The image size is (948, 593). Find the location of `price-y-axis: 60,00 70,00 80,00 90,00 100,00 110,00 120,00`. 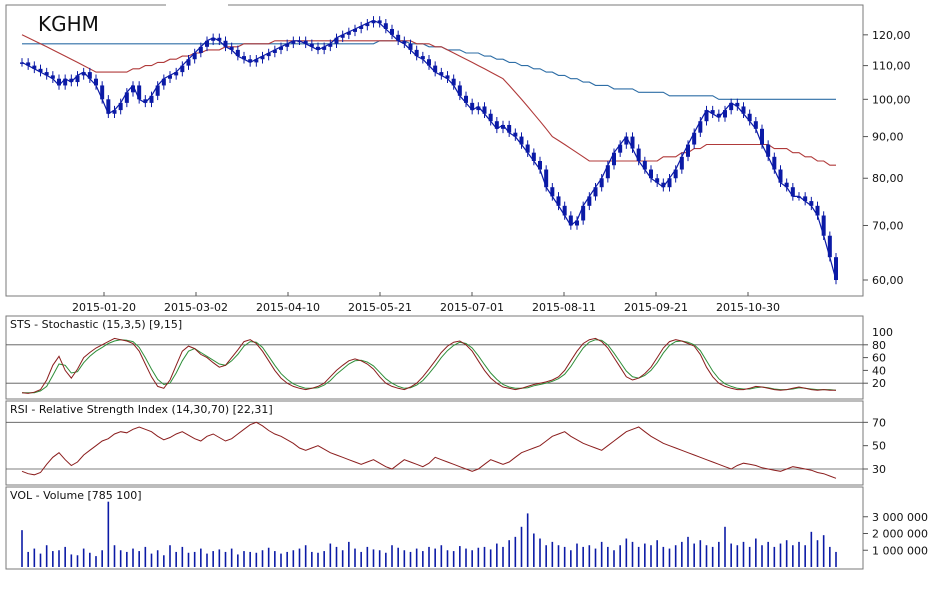

price-y-axis: 60,00 70,00 80,00 90,00 100,00 110,00 120,00 is located at coordinates (887, 158).